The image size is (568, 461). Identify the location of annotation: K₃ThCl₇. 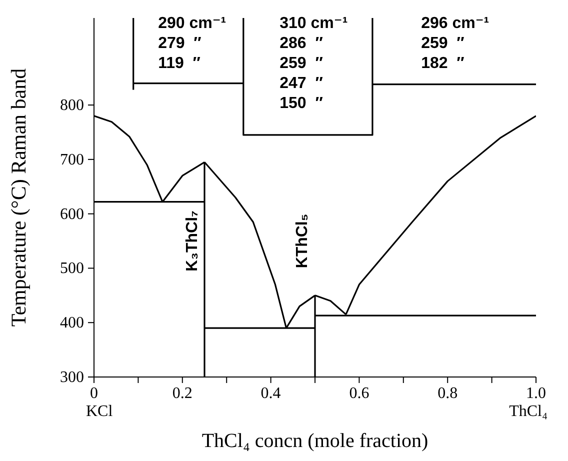
(193, 241).